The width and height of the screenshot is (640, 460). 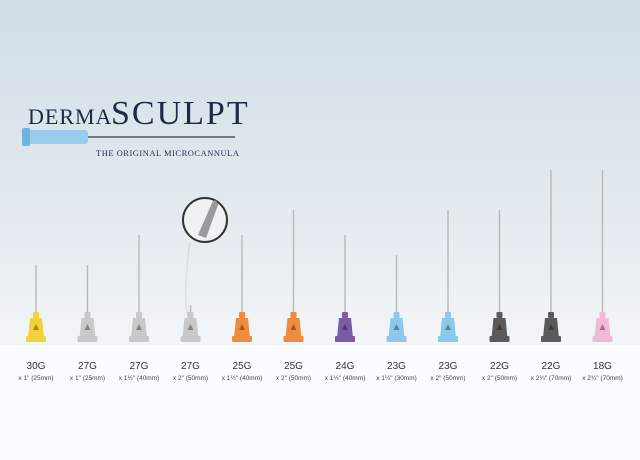 I want to click on cannula: 18G x 2¾" (70mm), so click(x=602, y=276).